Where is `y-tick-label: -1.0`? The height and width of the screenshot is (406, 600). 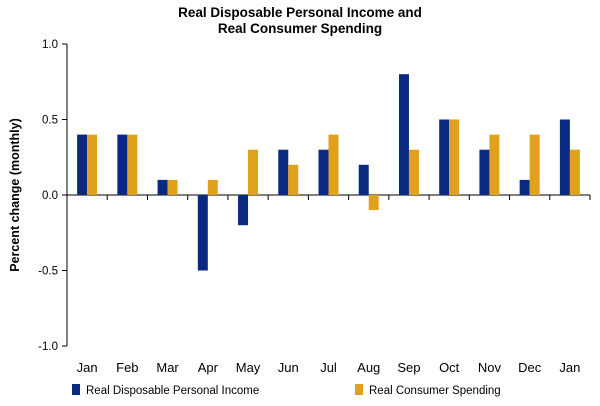 y-tick-label: -1.0 is located at coordinates (48, 347).